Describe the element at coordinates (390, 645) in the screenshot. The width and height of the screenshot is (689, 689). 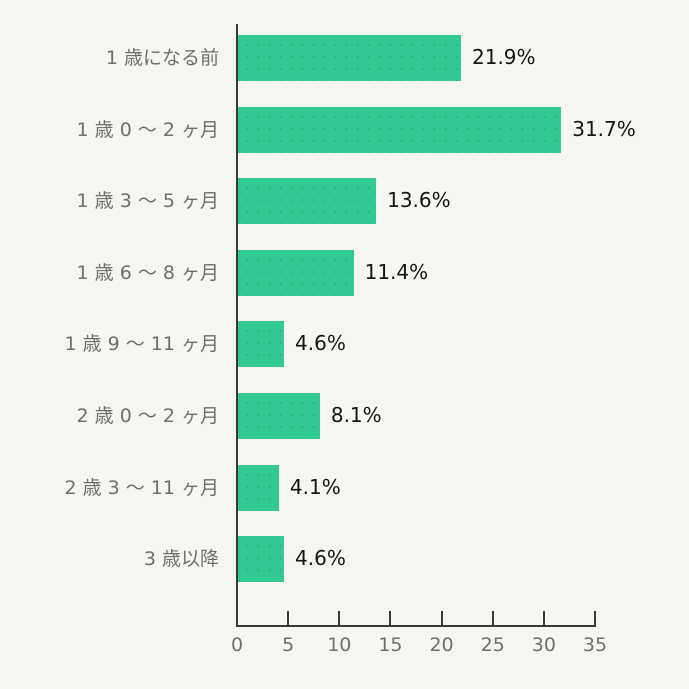
I see `x-tick-label: 15` at that location.